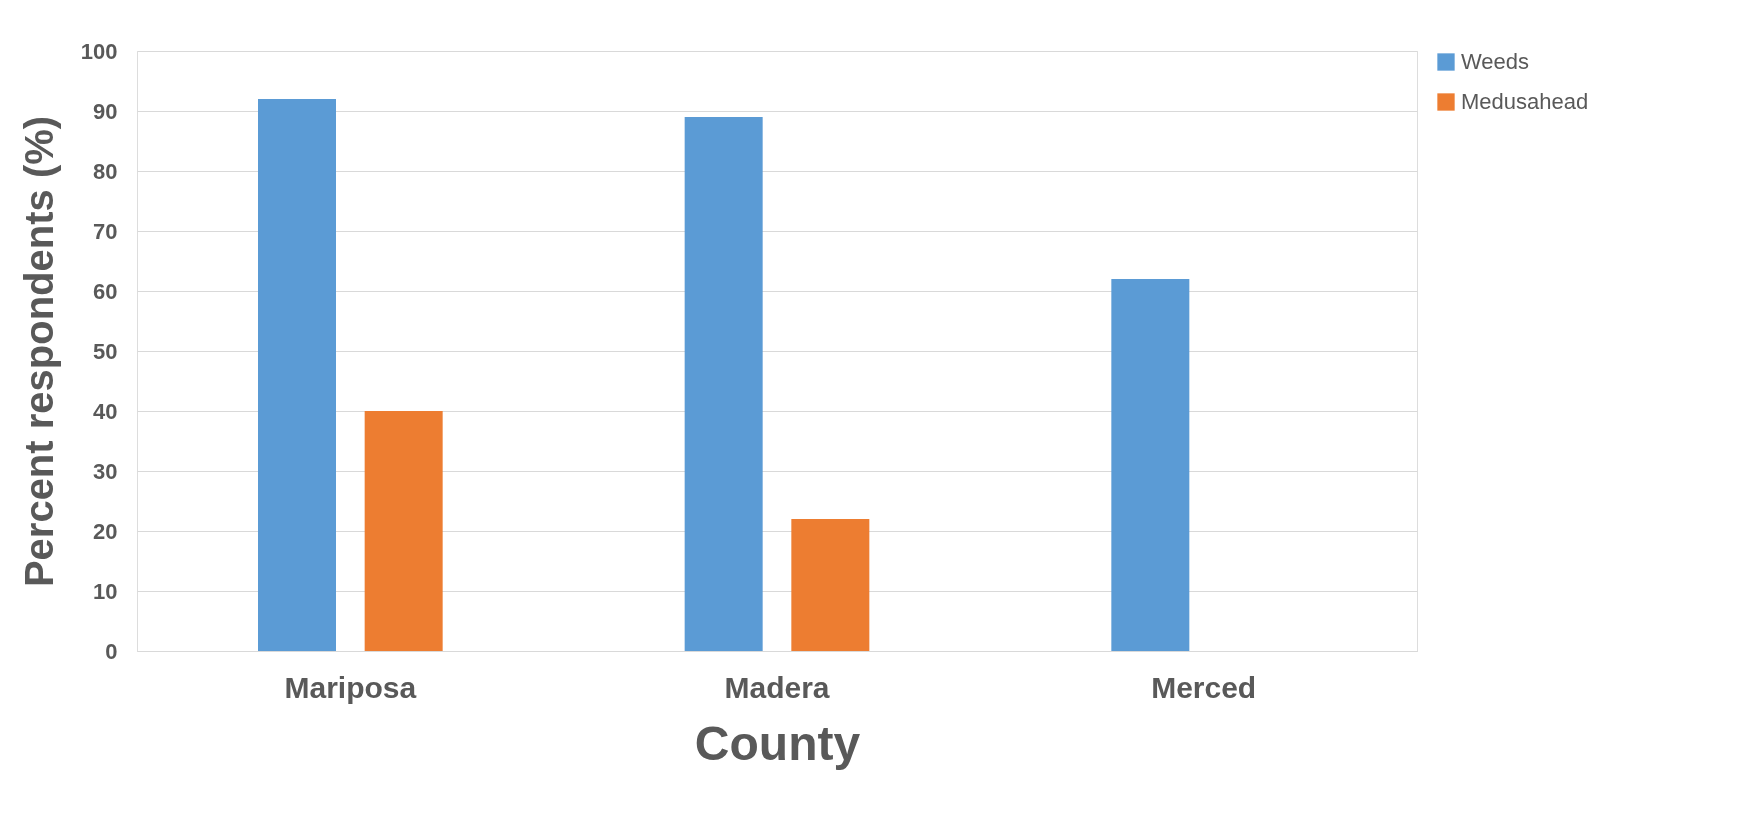  Describe the element at coordinates (105, 531) in the screenshot. I see `y-tick-label: 20` at that location.